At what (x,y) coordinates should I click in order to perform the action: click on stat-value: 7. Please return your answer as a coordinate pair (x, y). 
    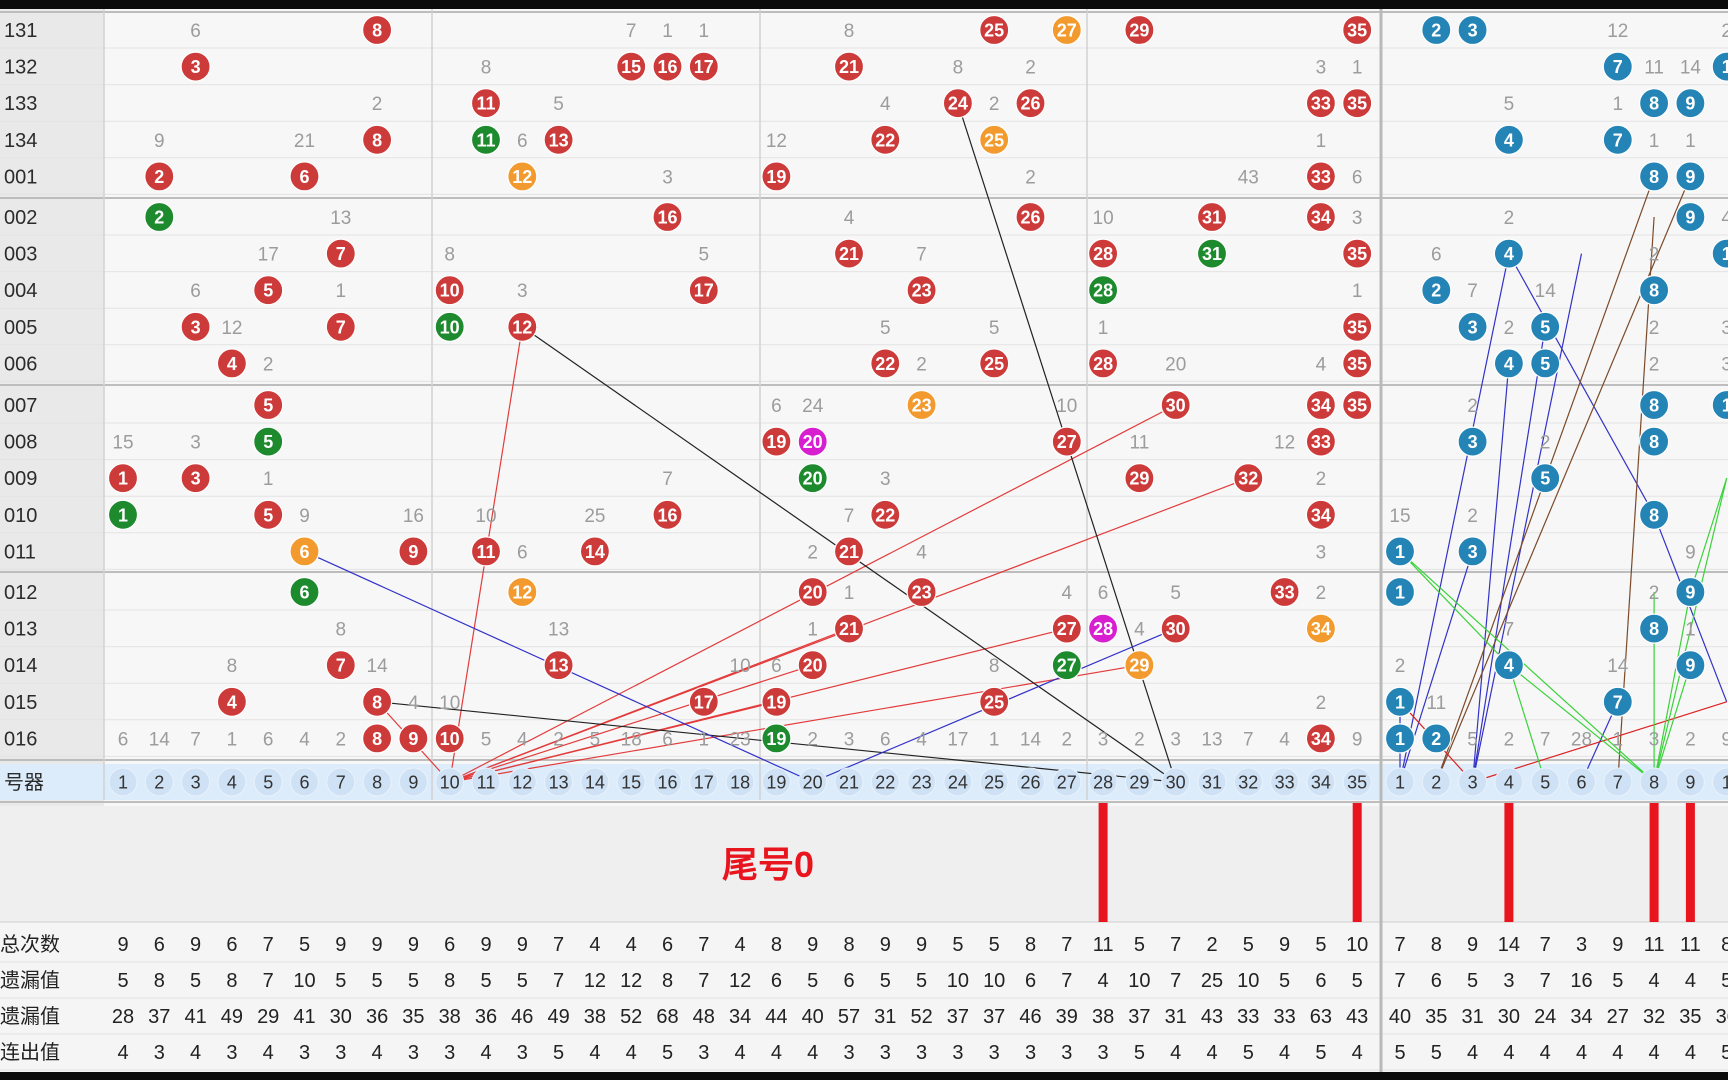
    Looking at the image, I should click on (268, 945).